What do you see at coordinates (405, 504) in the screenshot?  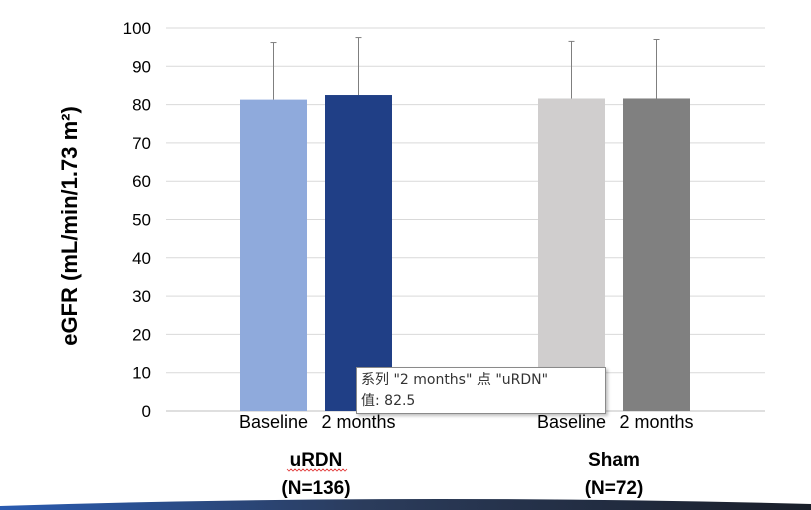 I see `bottom-decoration` at bounding box center [405, 504].